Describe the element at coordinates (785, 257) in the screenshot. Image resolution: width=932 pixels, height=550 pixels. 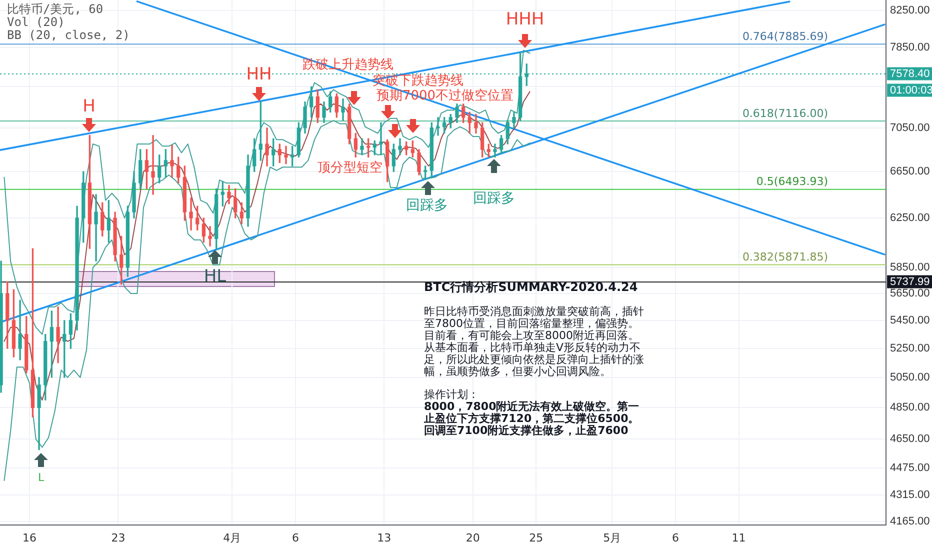
I see `ref-line-label: 0.382(5871.85)` at that location.